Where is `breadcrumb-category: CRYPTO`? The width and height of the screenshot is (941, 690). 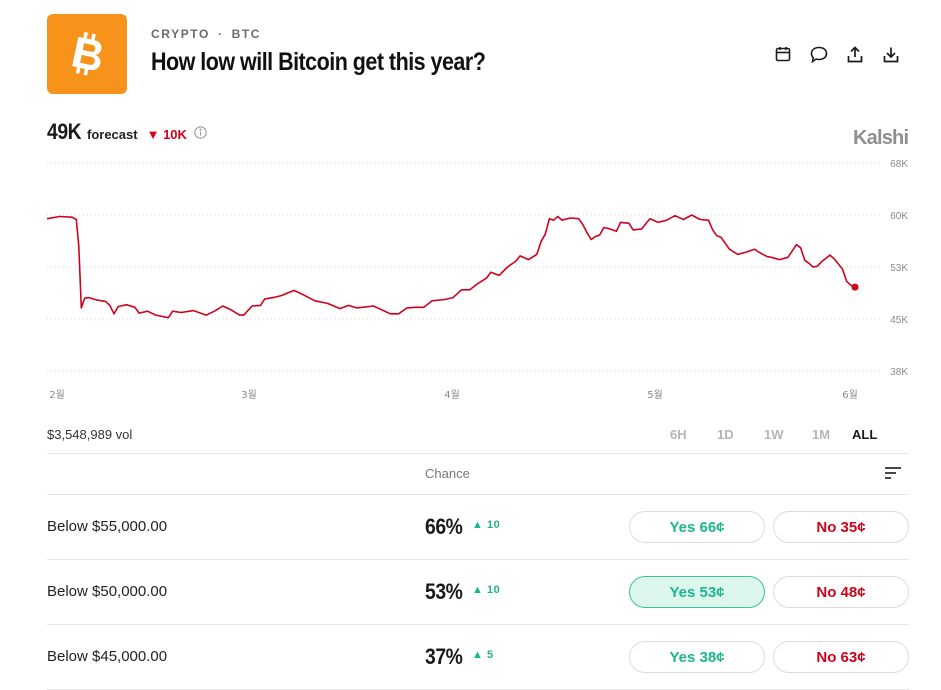
breadcrumb-category: CRYPTO is located at coordinates (180, 34).